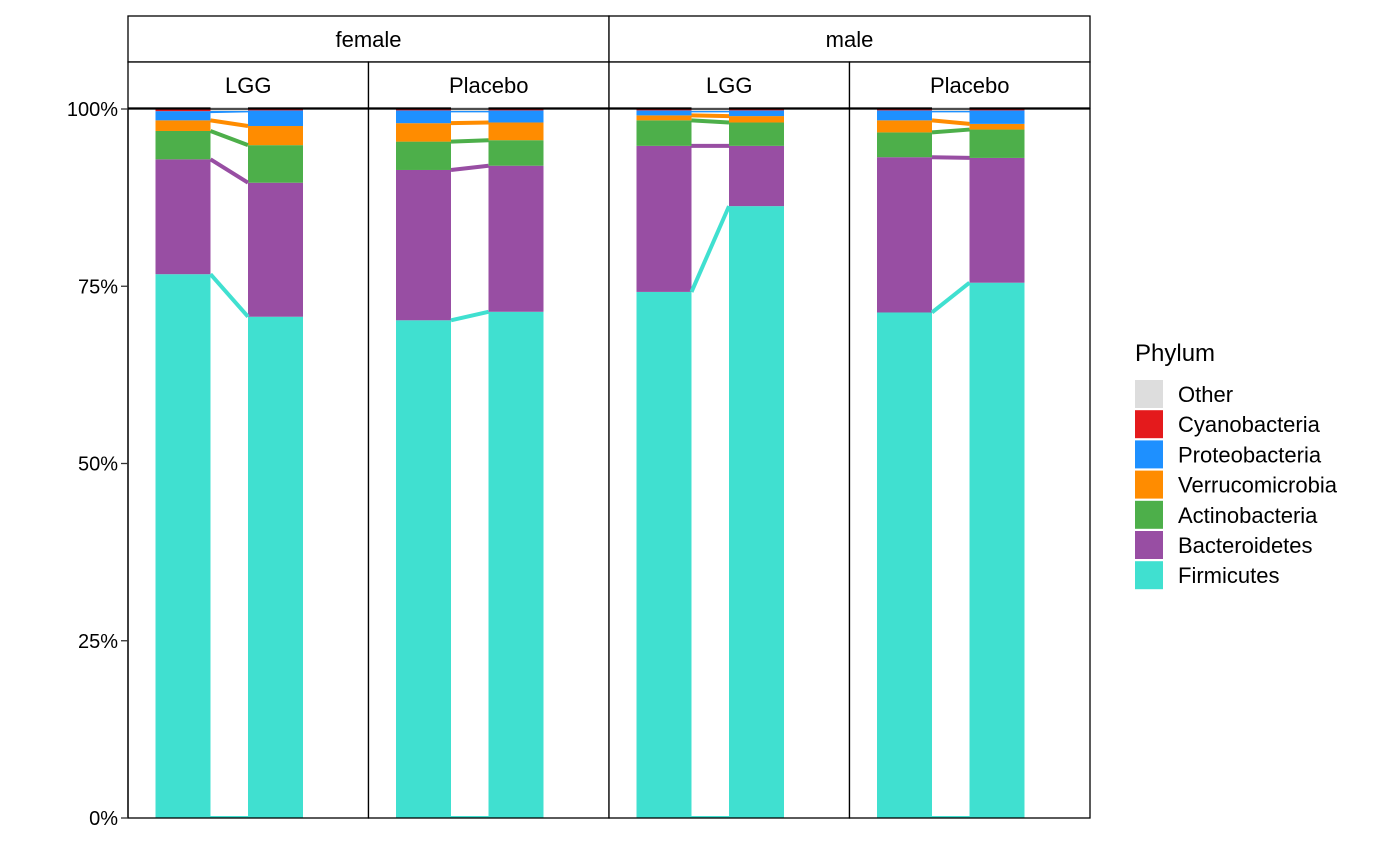 This screenshot has width=1400, height=866. I want to click on legend-label: Actinobacteria, so click(1248, 515).